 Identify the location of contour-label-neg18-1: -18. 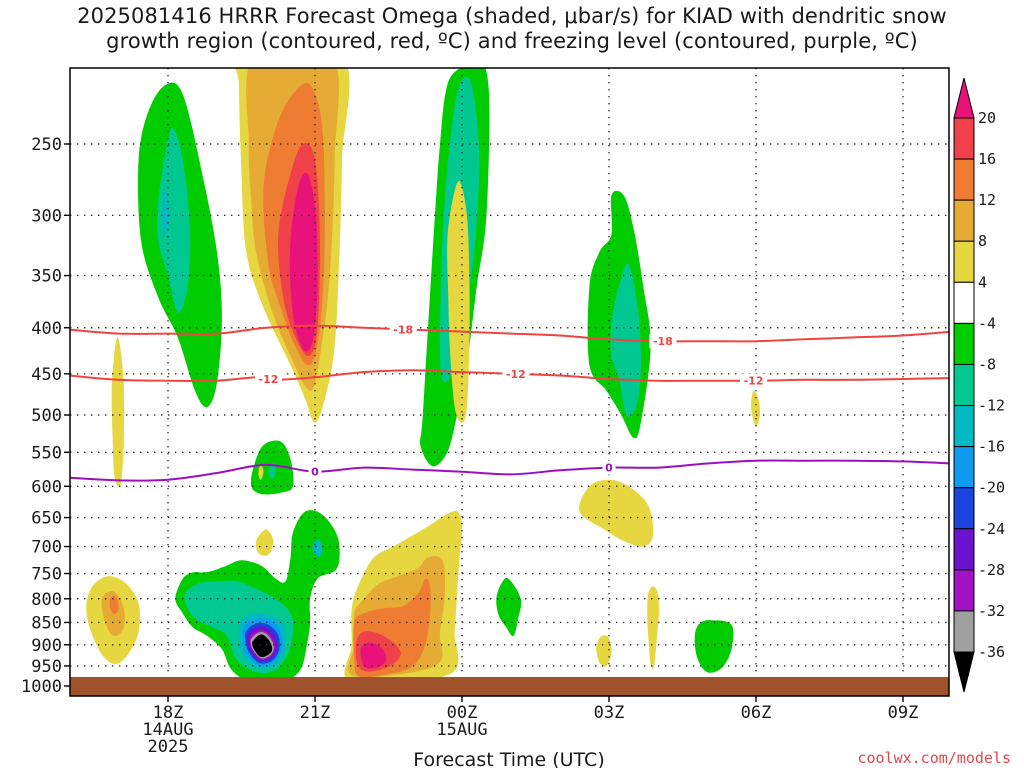
(663, 341).